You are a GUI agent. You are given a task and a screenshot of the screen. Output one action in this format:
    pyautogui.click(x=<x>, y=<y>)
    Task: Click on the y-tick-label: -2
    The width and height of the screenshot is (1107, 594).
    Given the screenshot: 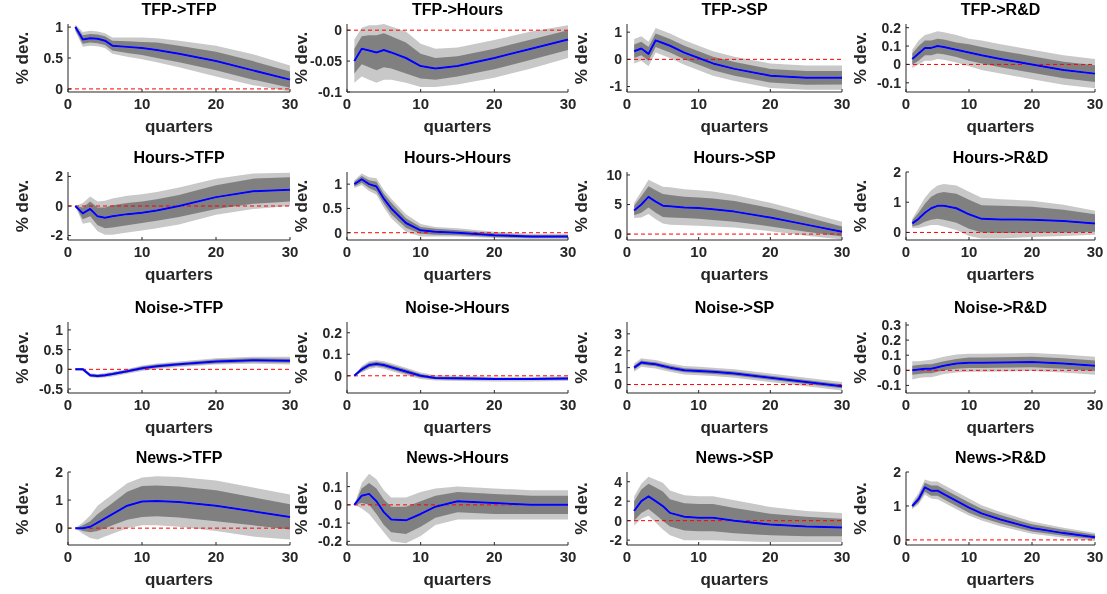 What is the action you would take?
    pyautogui.click(x=57, y=235)
    